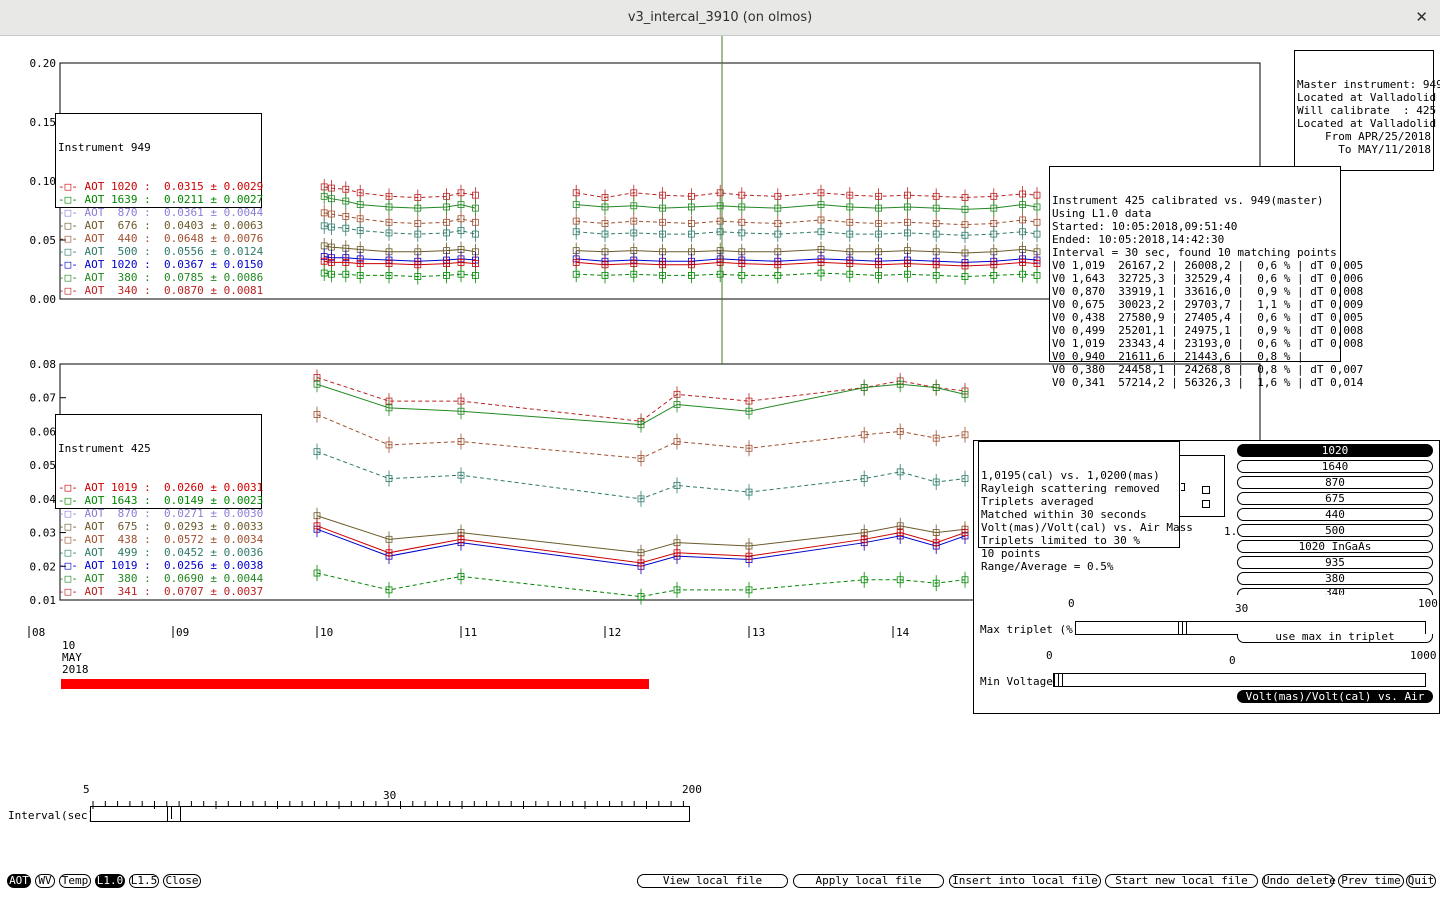  What do you see at coordinates (144, 881) in the screenshot?
I see `l1-5-button: L1.5` at bounding box center [144, 881].